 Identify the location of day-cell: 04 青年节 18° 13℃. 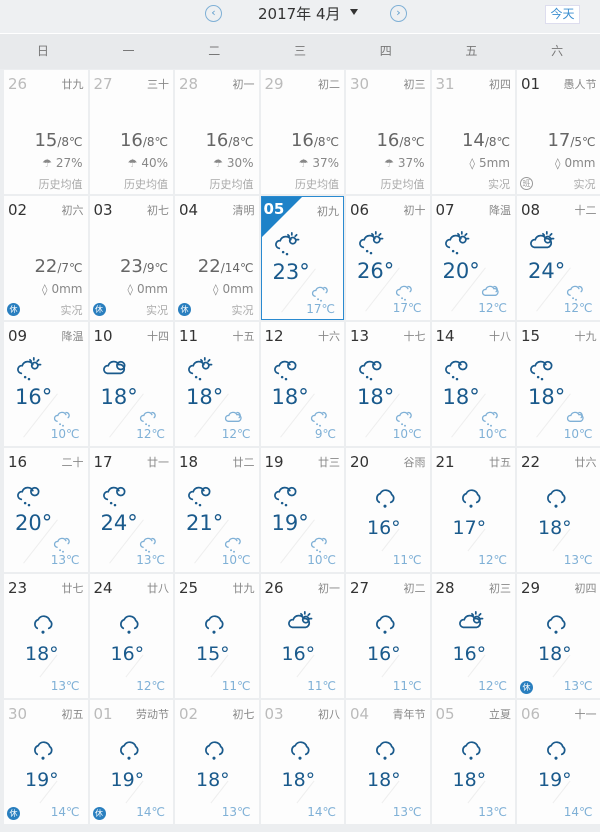
(388, 762).